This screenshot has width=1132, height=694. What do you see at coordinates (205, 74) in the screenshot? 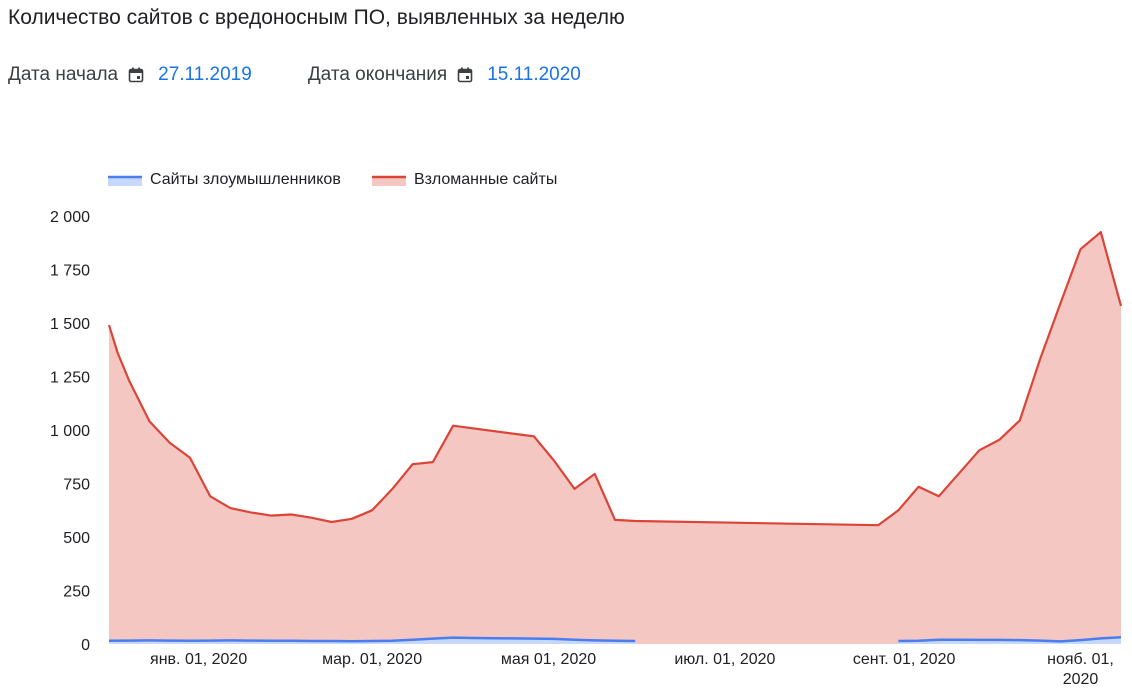
I see `start-date-value: 27.11.2019` at bounding box center [205, 74].